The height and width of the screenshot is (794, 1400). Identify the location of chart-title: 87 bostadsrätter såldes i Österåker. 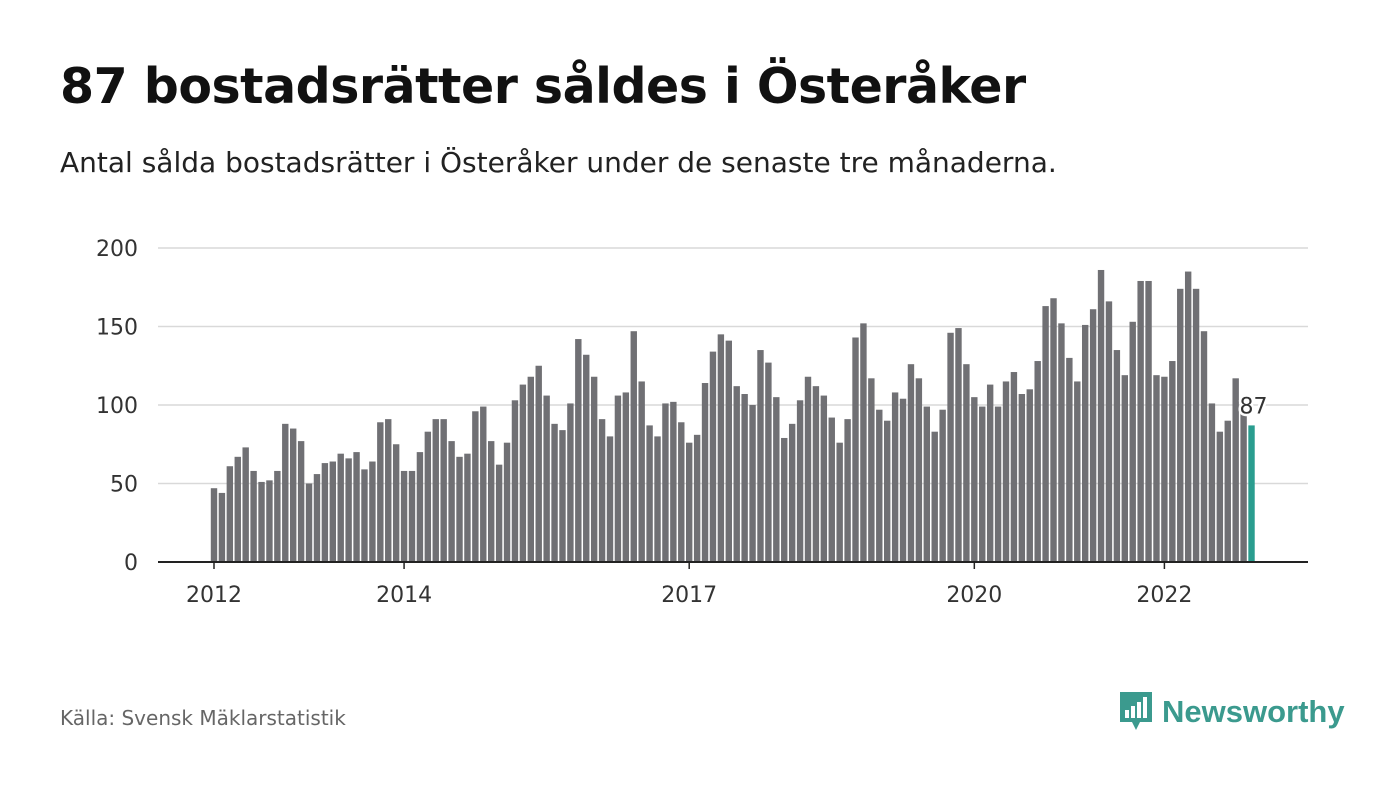
(543, 86).